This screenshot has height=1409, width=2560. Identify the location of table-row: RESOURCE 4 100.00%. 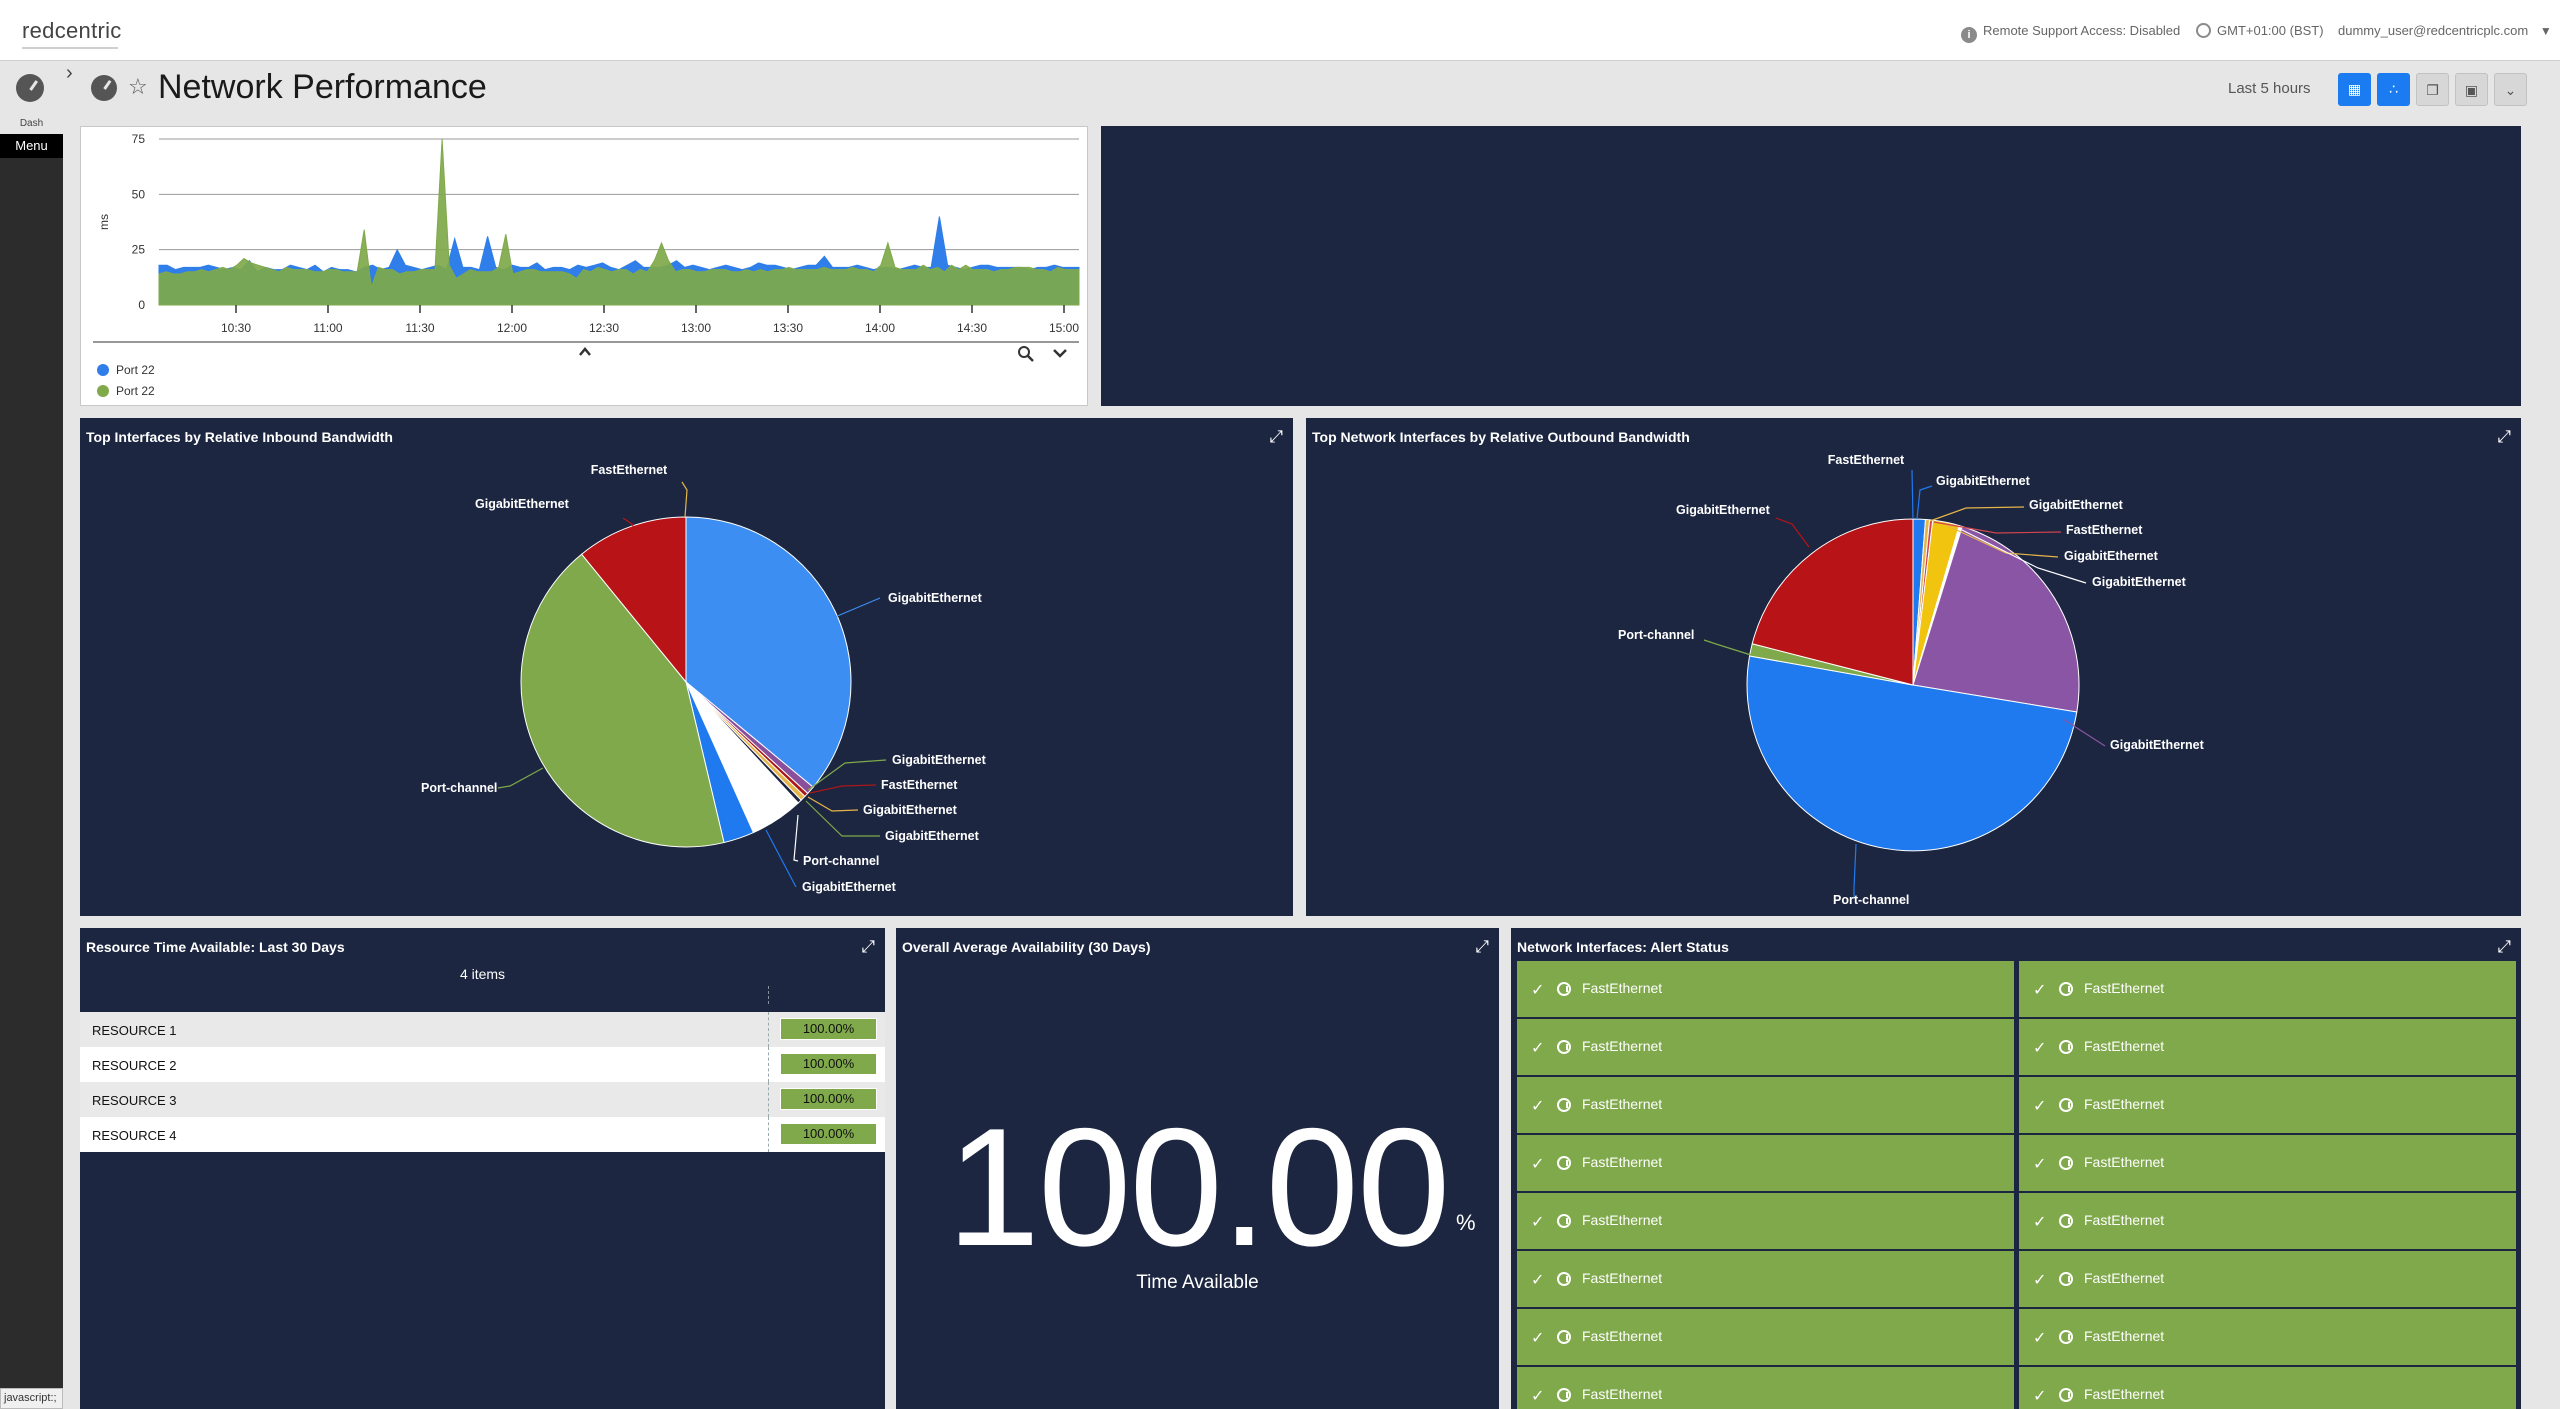
(482, 1134).